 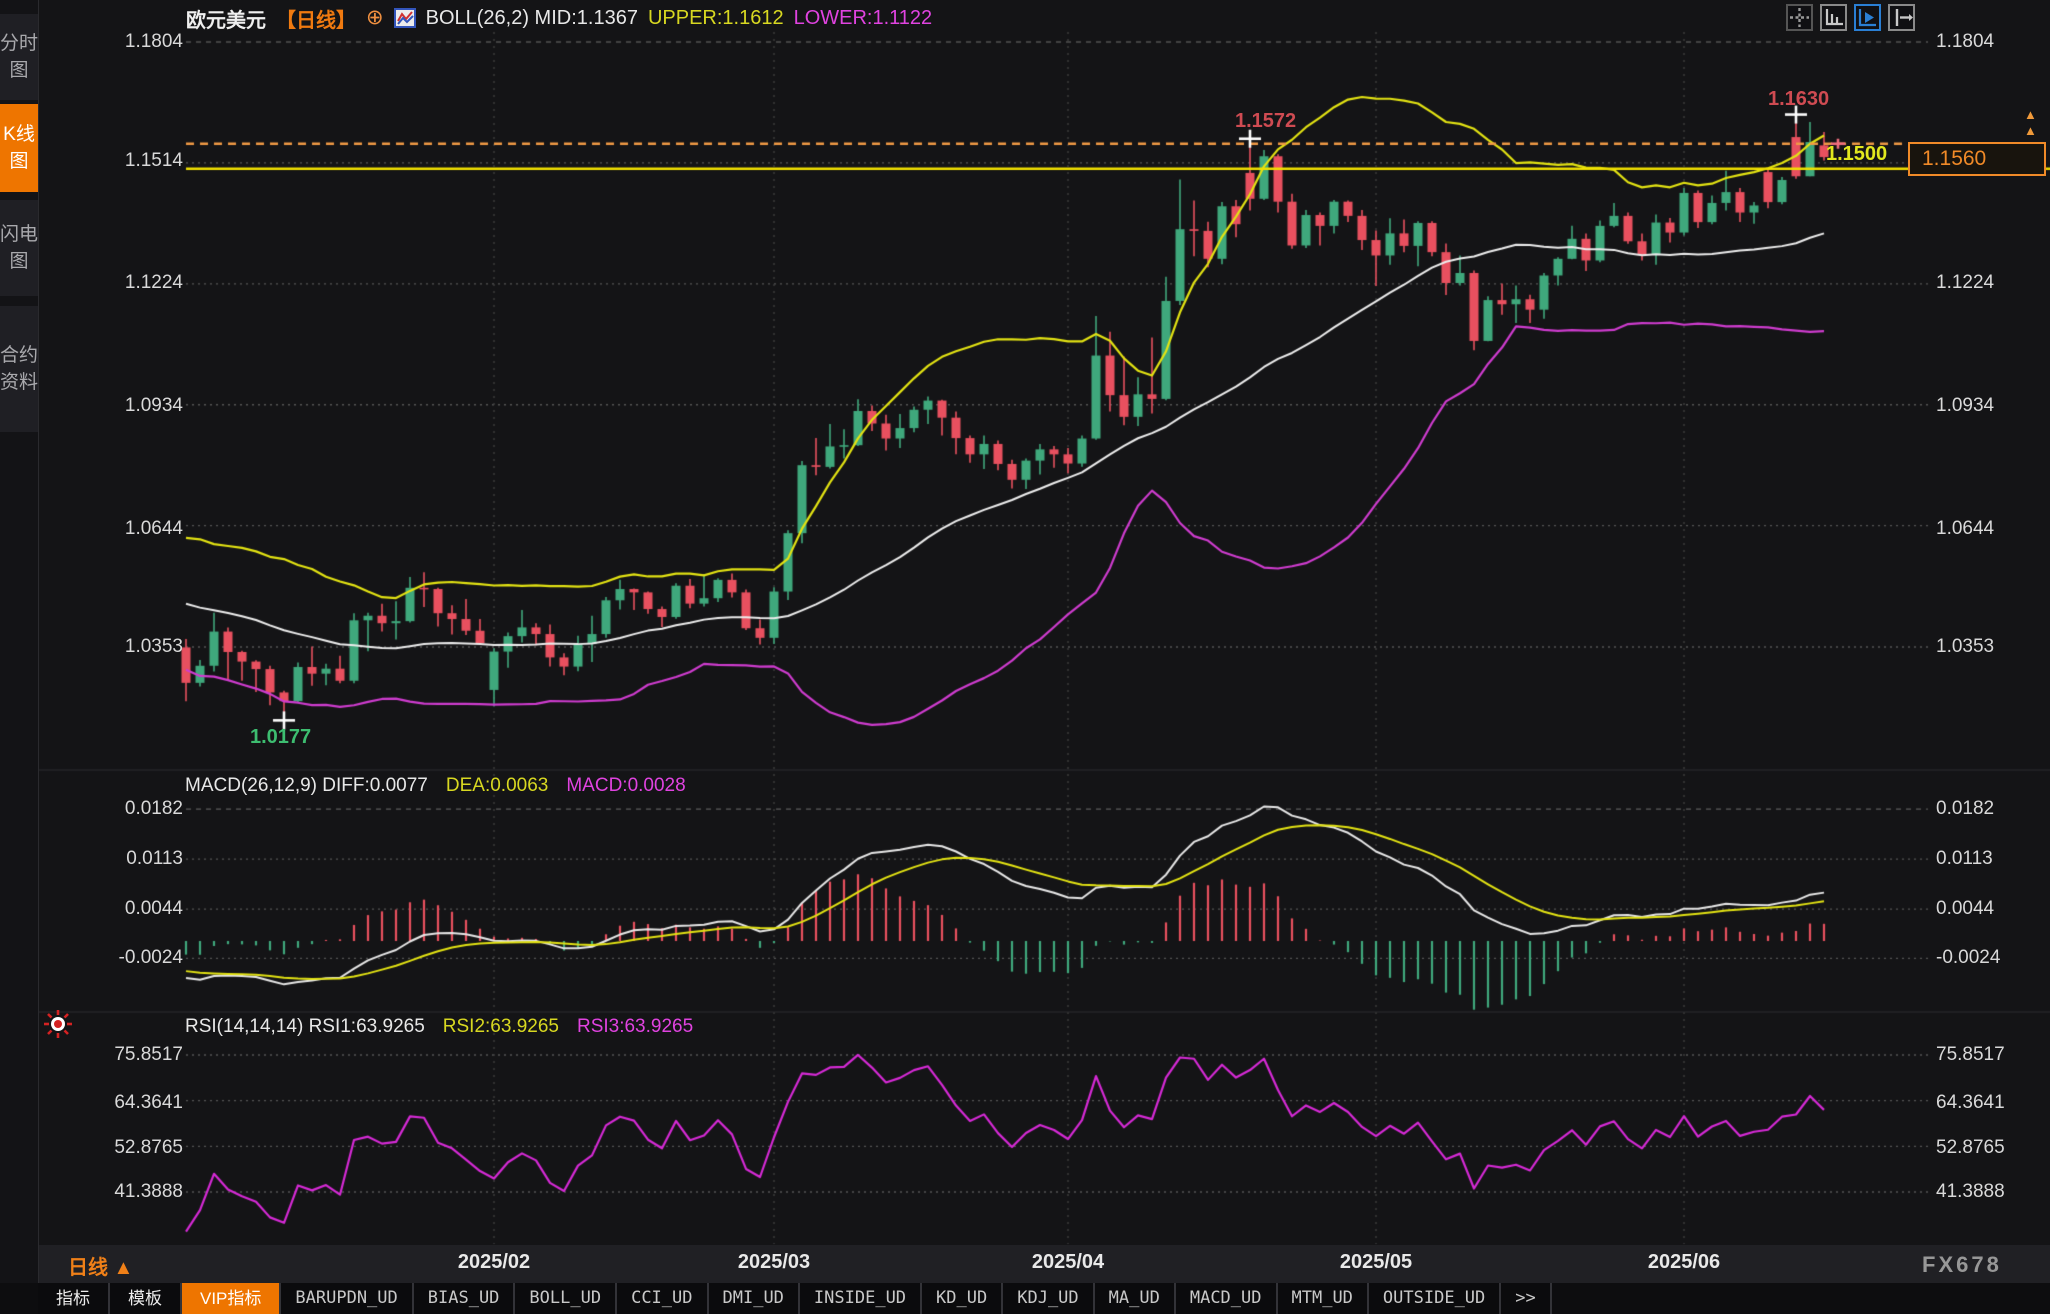 I want to click on sidebar-item-kline-chart: K线图, so click(x=19, y=148).